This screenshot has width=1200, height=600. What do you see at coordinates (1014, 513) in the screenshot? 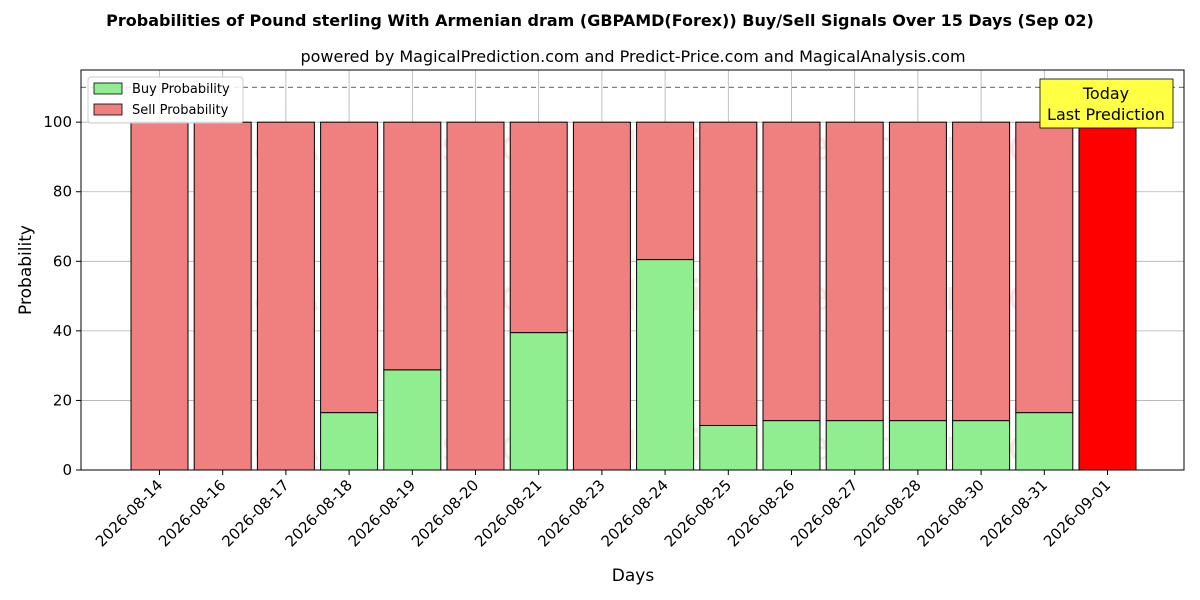
I see `x-tick-label-2026-08-31: 2026-08-31` at bounding box center [1014, 513].